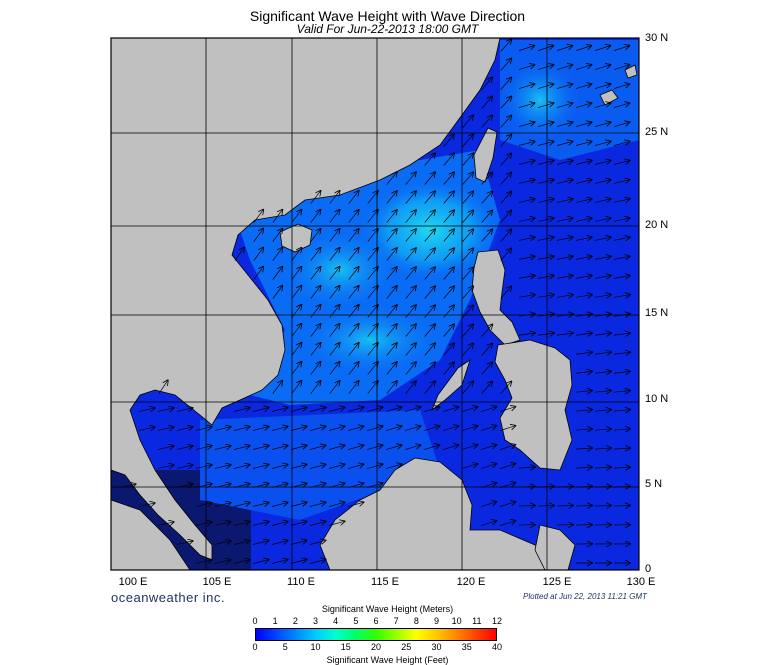  What do you see at coordinates (345, 647) in the screenshot?
I see `colorbar-feet-tick: 15` at bounding box center [345, 647].